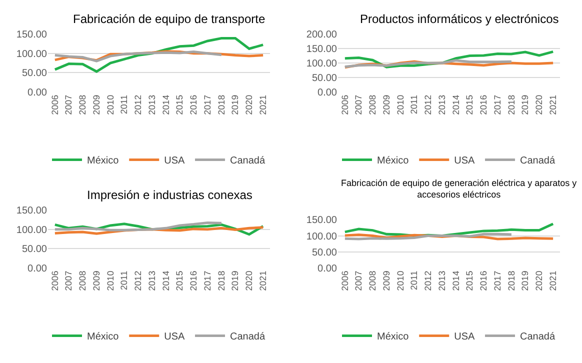 The image size is (582, 363). What do you see at coordinates (459, 19) in the screenshot?
I see `chart-title: Productos informáticos y electrónicos` at bounding box center [459, 19].